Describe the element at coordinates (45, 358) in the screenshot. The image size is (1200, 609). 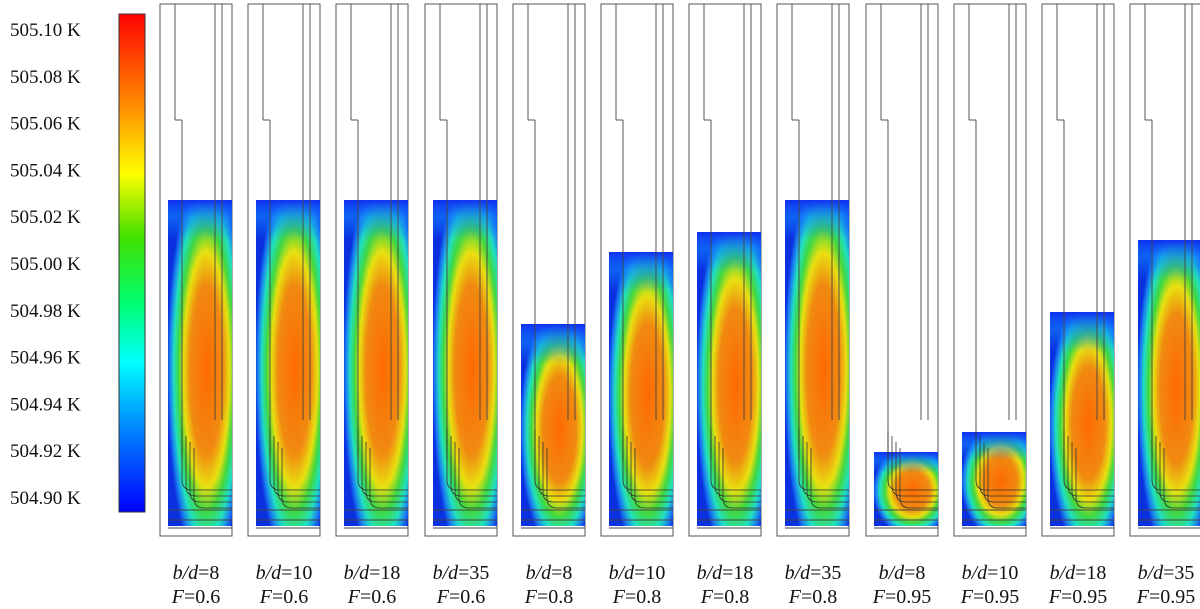
I see `colorbar-tick-label: 504.96 K` at that location.